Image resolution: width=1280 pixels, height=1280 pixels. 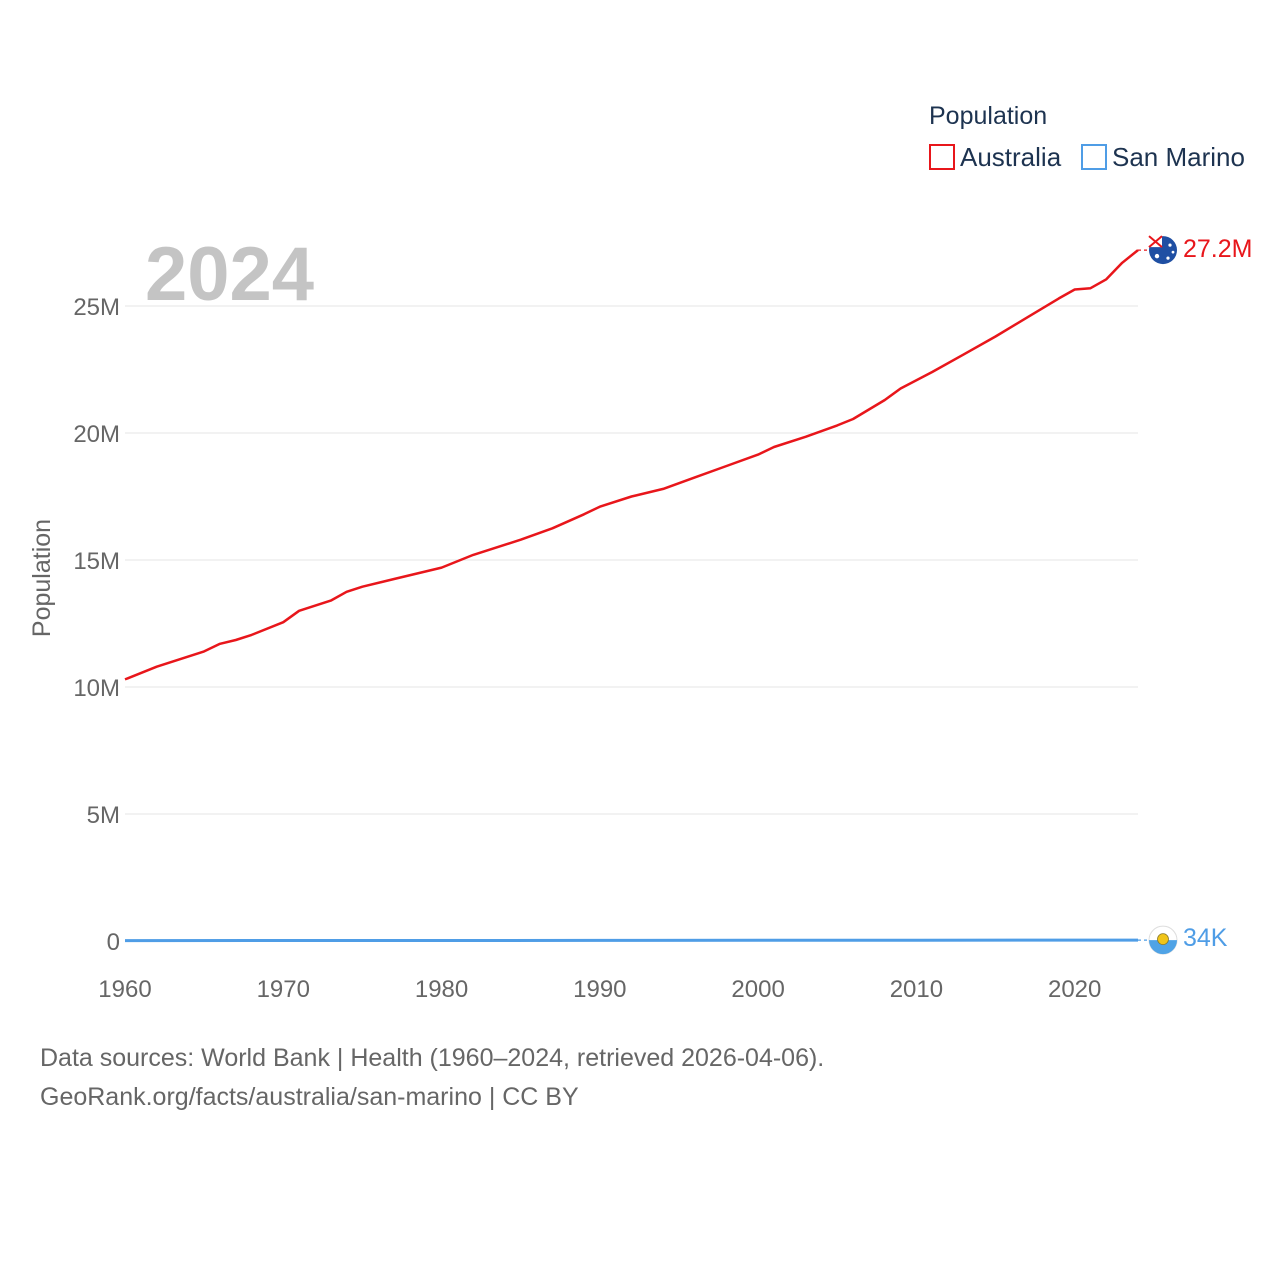 I want to click on x-tick-label: 1970, so click(x=283, y=989).